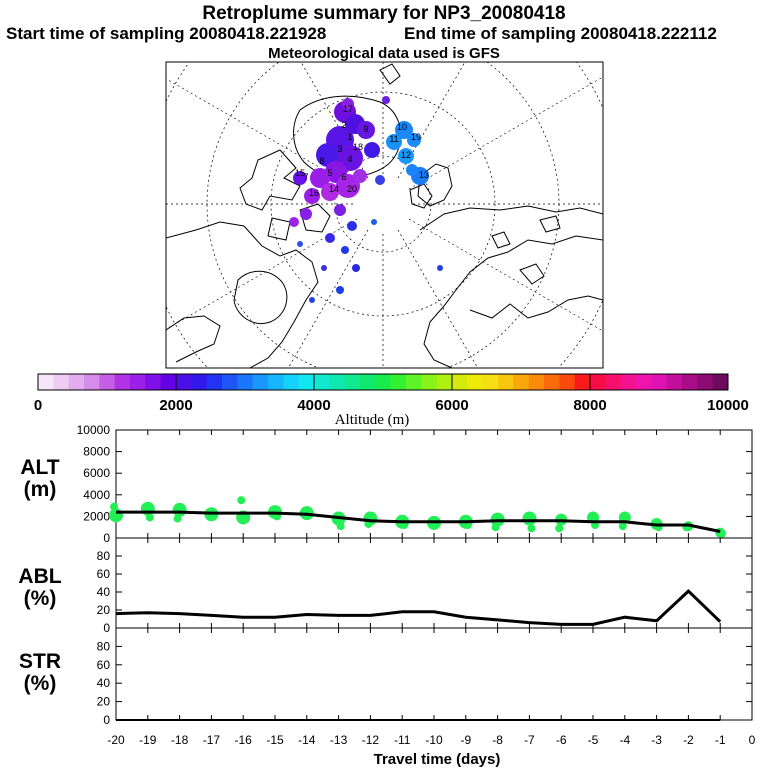  What do you see at coordinates (656, 740) in the screenshot?
I see `x-tick-label--3: -3` at bounding box center [656, 740].